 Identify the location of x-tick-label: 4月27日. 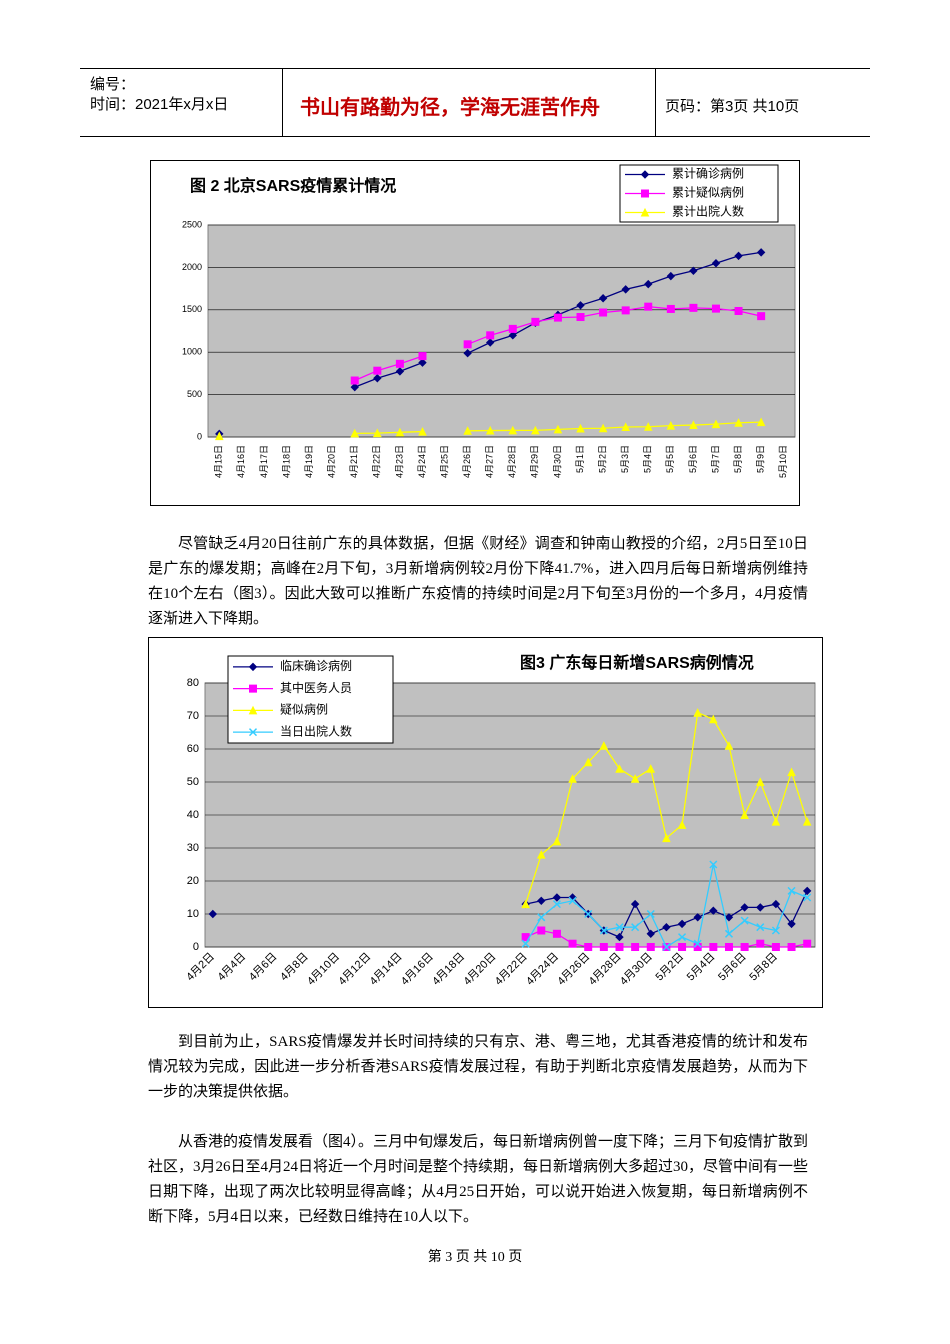
(490, 461).